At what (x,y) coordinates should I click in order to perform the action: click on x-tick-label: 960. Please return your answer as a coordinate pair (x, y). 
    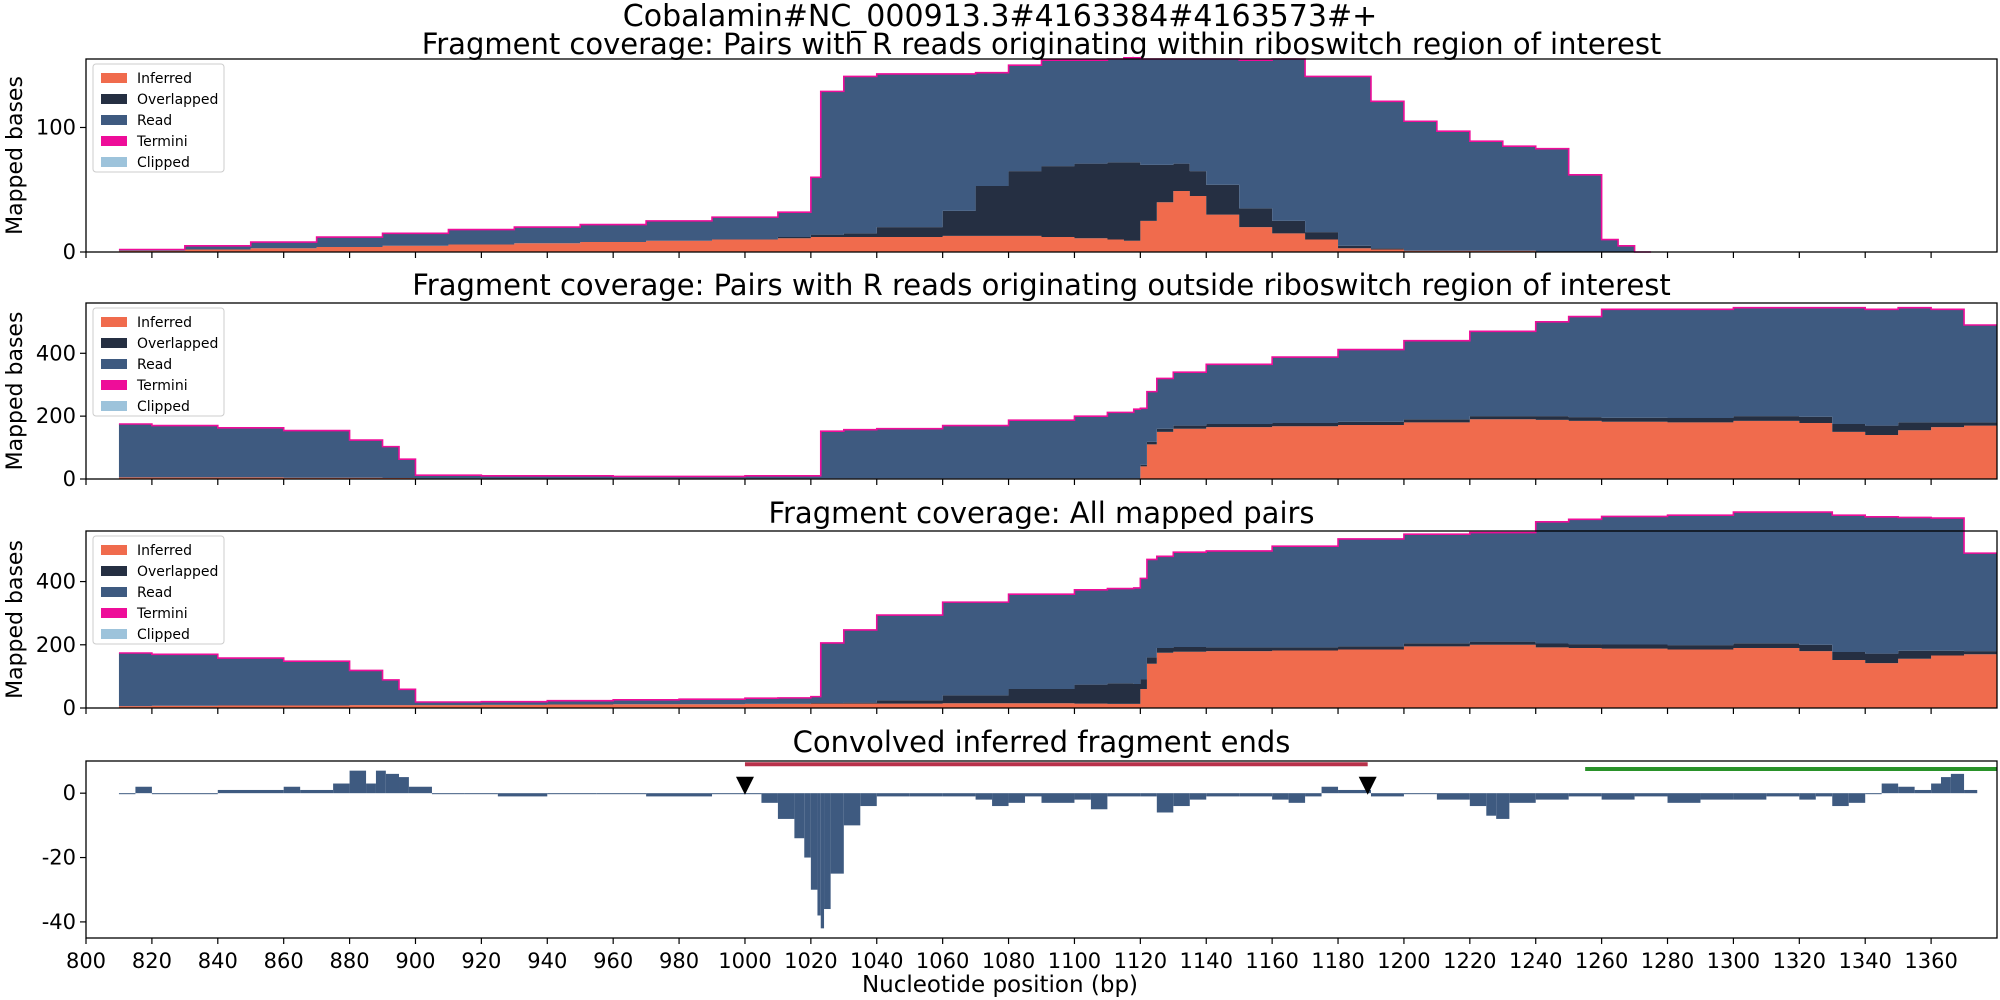
    Looking at the image, I should click on (613, 961).